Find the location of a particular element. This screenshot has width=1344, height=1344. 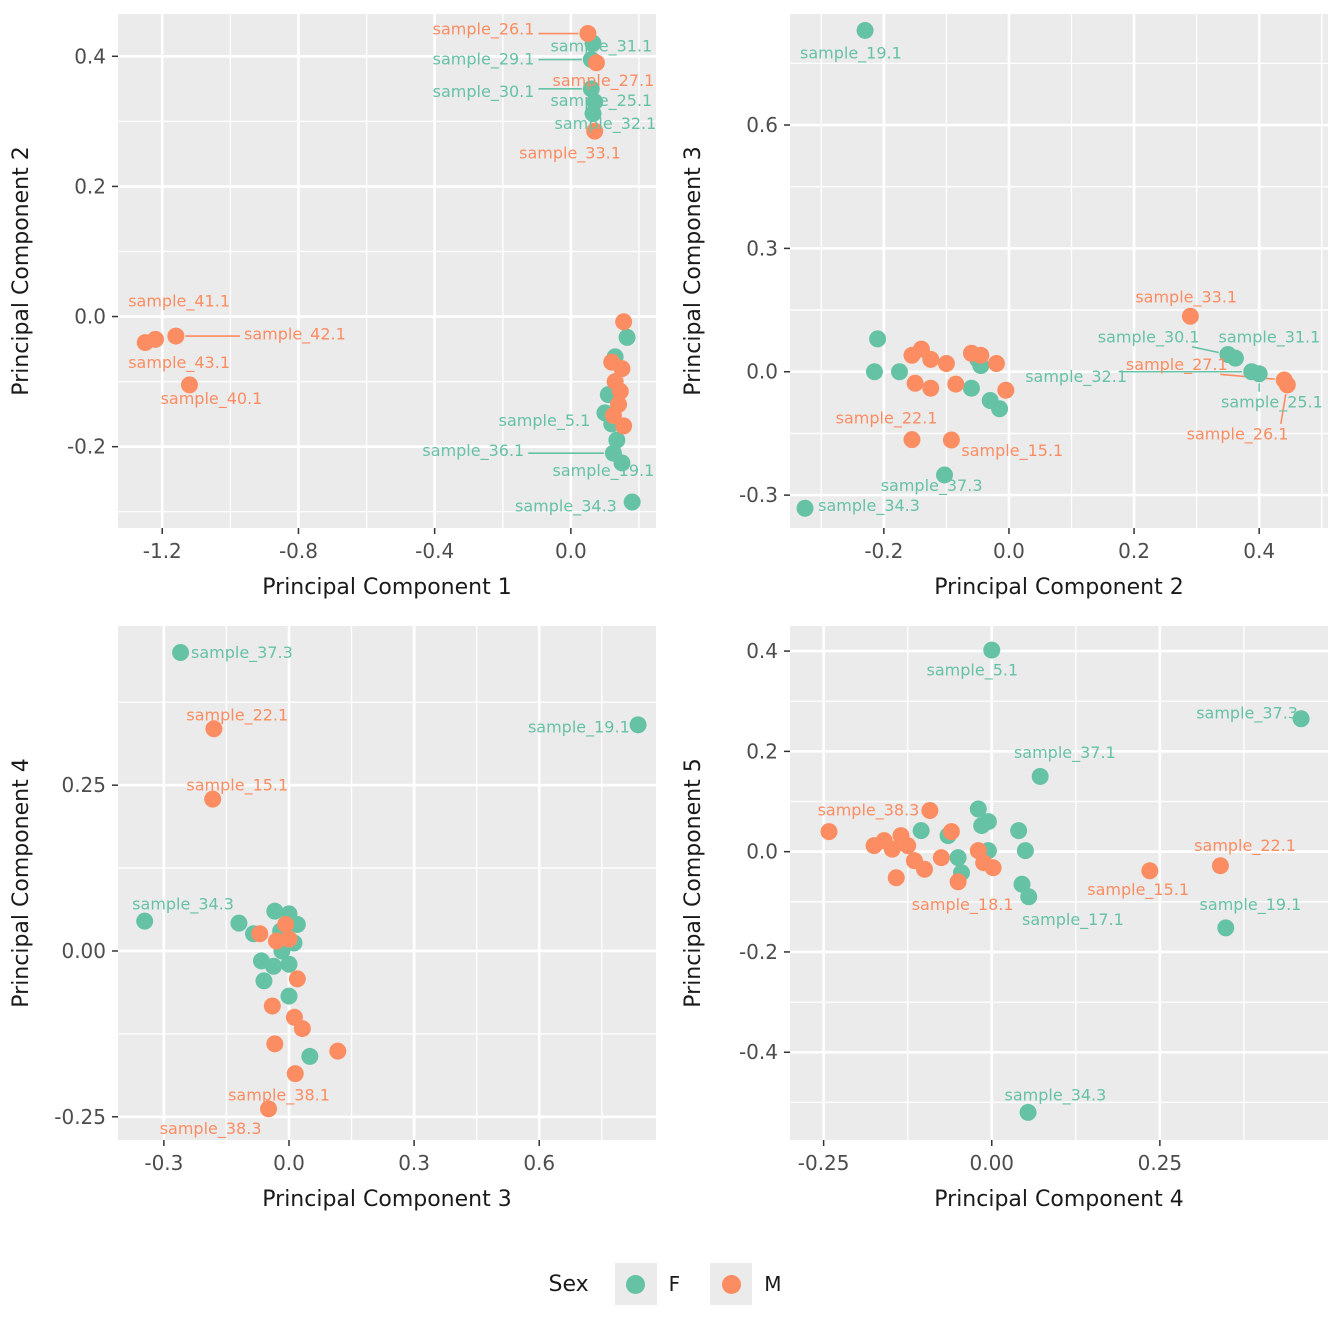

y-axis-title: Principal Component 2 is located at coordinates (21, 270).